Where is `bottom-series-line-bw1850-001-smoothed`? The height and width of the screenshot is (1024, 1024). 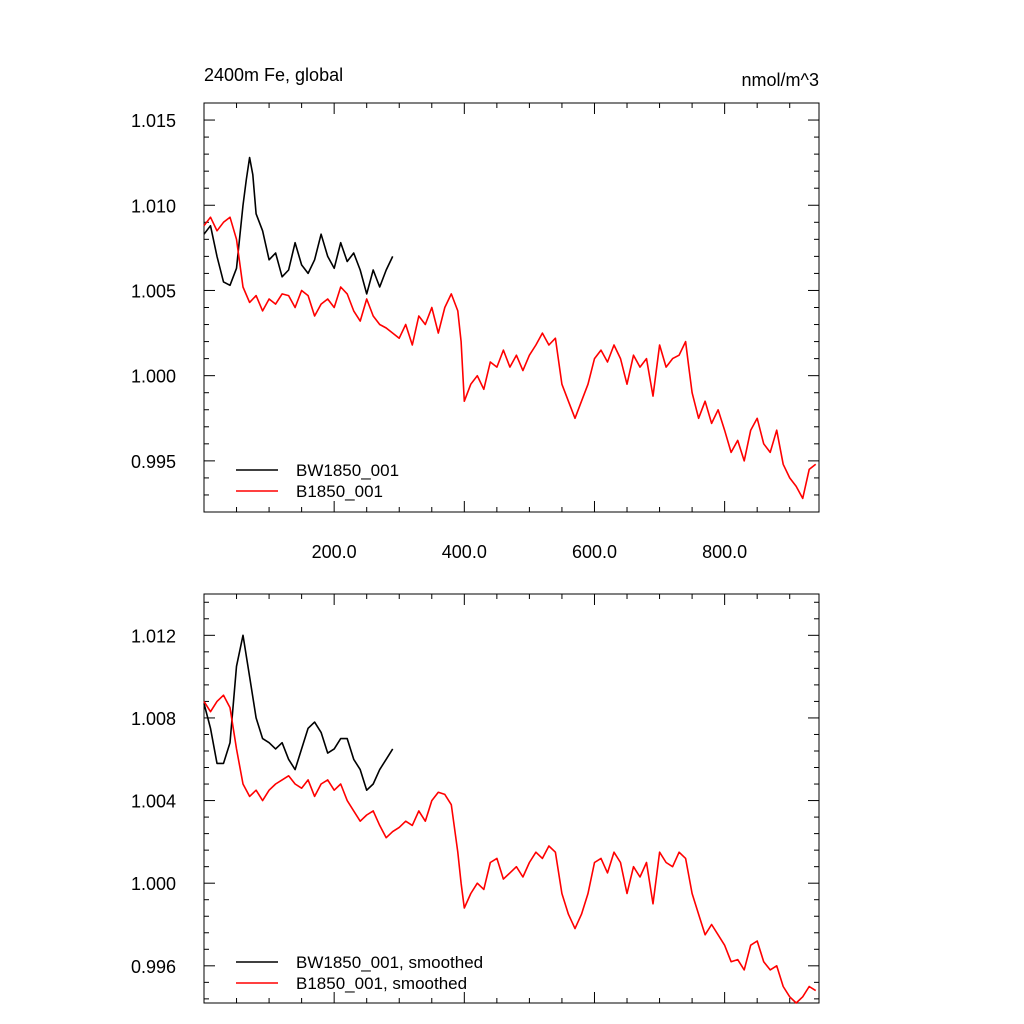 bottom-series-line-bw1850-001-smoothed is located at coordinates (298, 713).